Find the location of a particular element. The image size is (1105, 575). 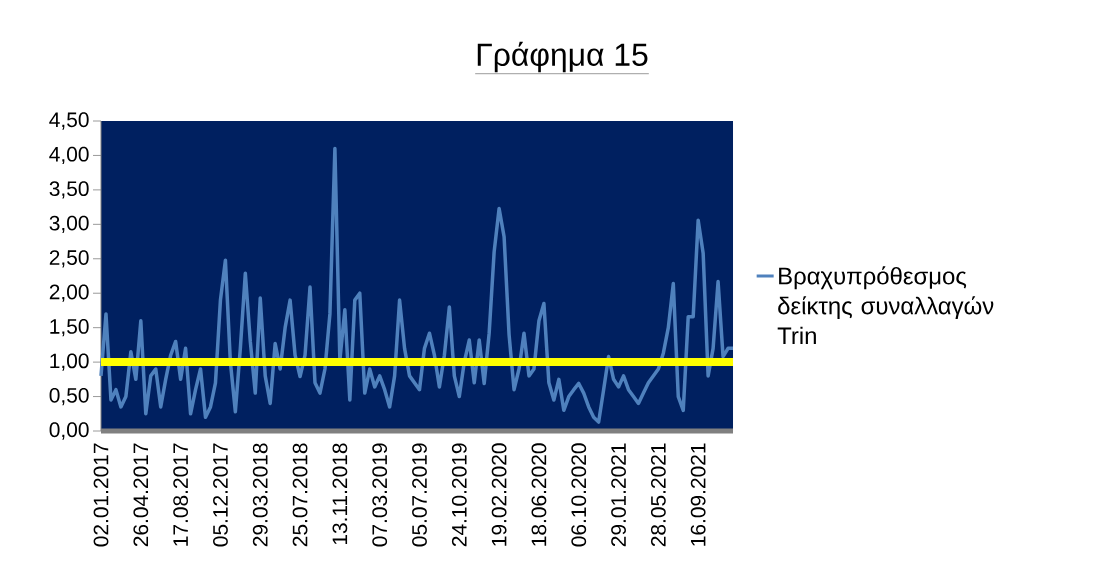

x-tick-label: 26.04.2017 is located at coordinates (141, 495).